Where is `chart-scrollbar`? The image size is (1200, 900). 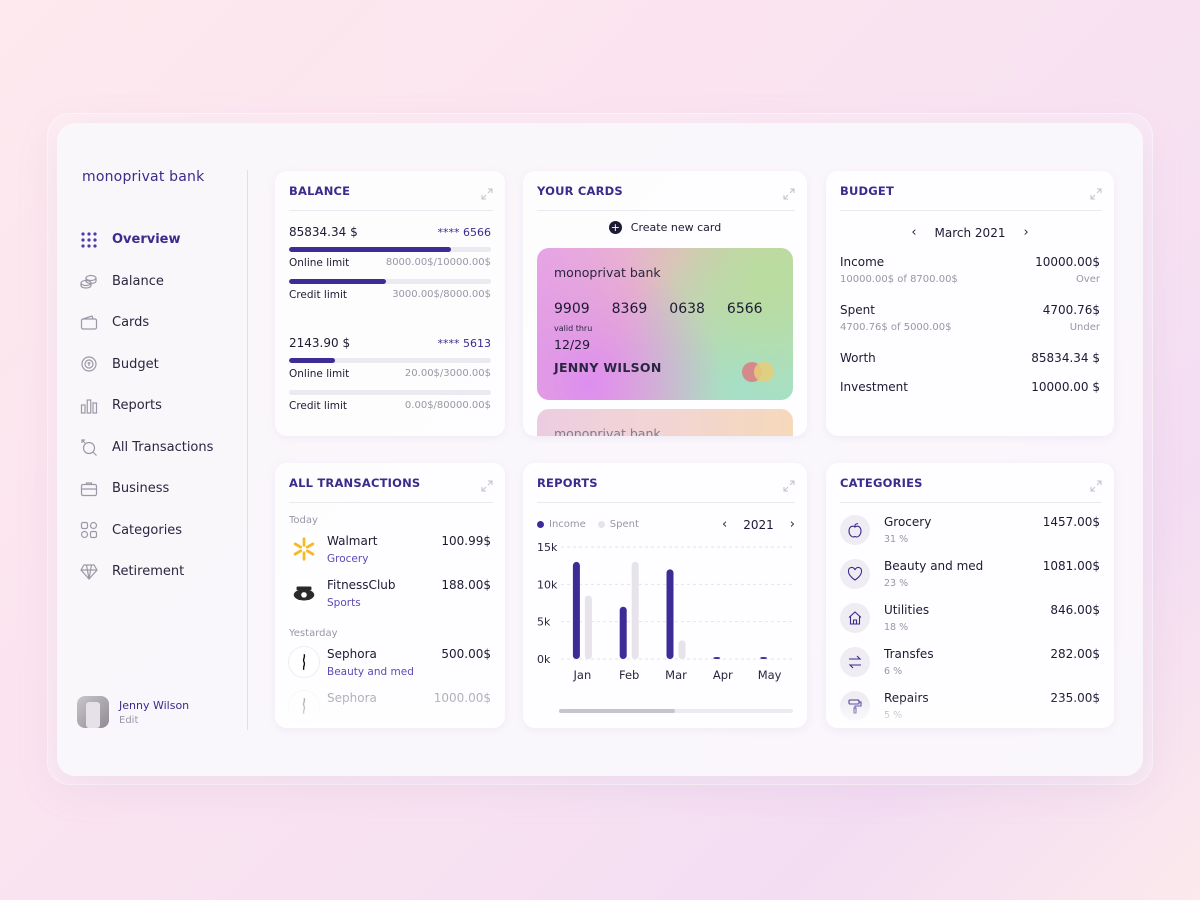 chart-scrollbar is located at coordinates (676, 711).